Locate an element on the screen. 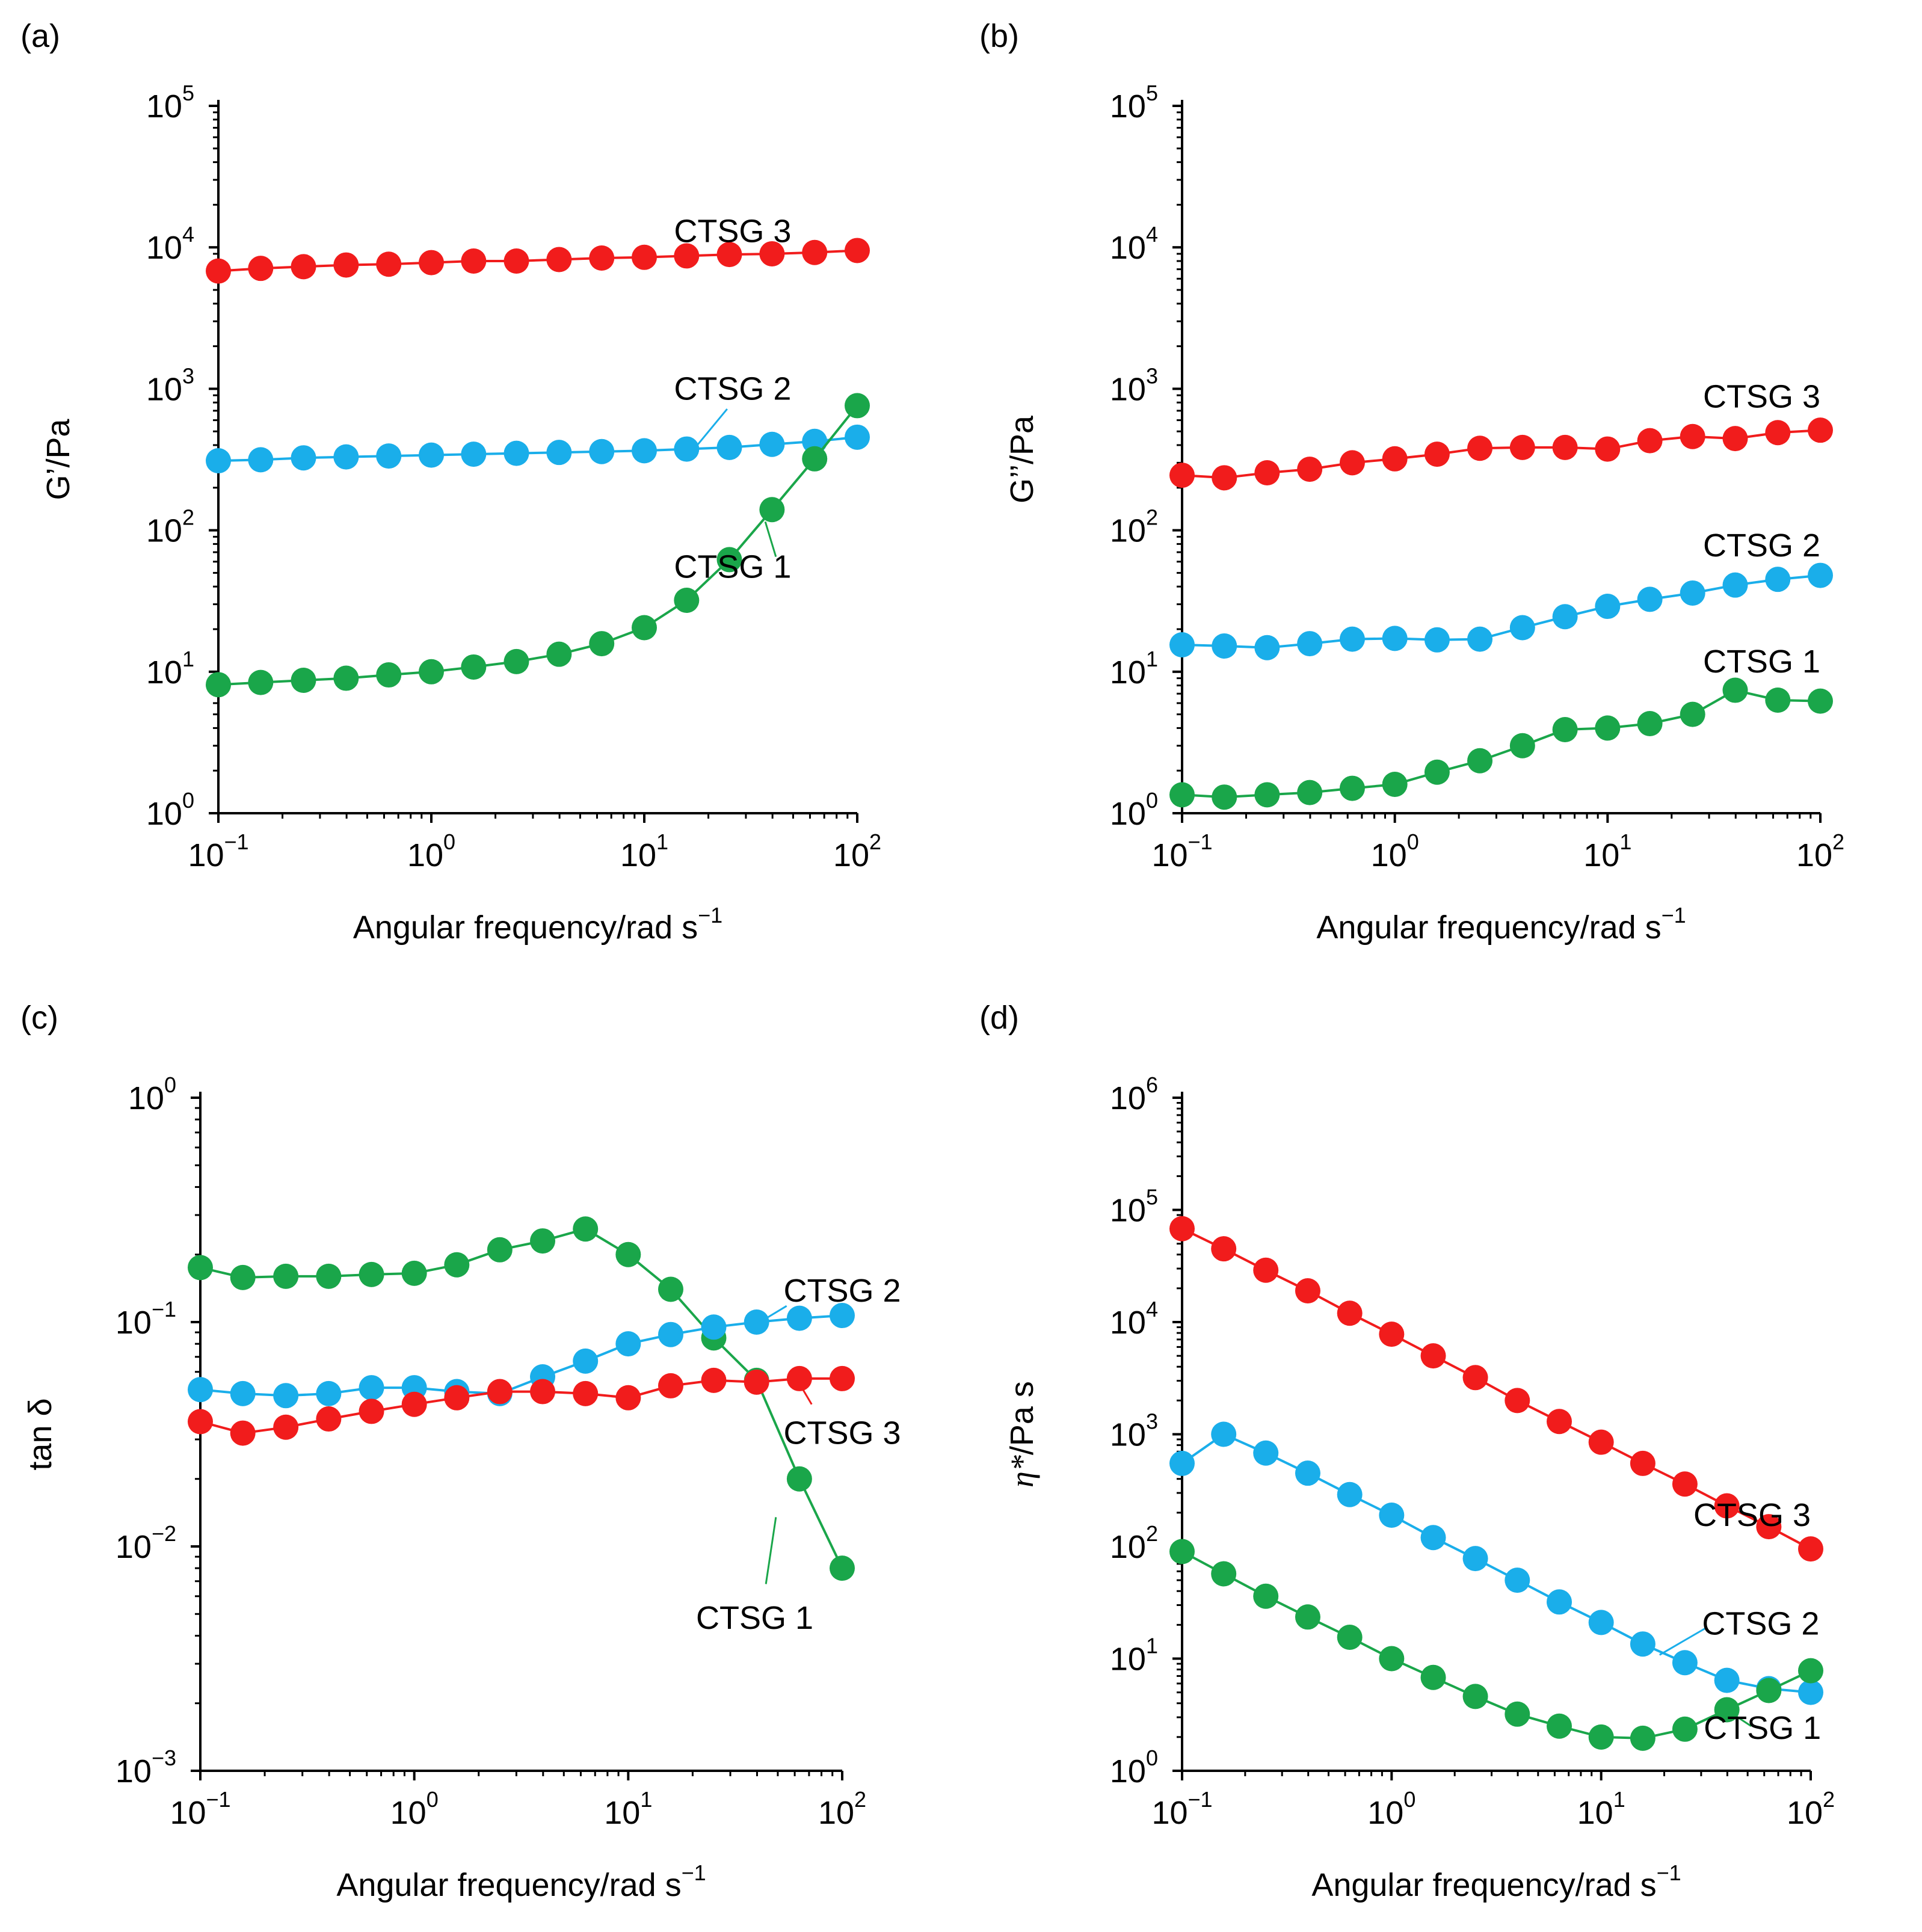 The image size is (1922, 1932). y-tick-label: 10⁶ is located at coordinates (1134, 1094).